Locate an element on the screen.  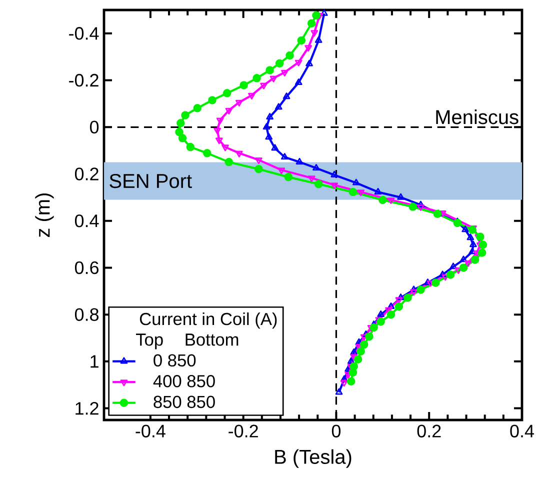
y-tick-label: -0.4 is located at coordinates (84, 33).